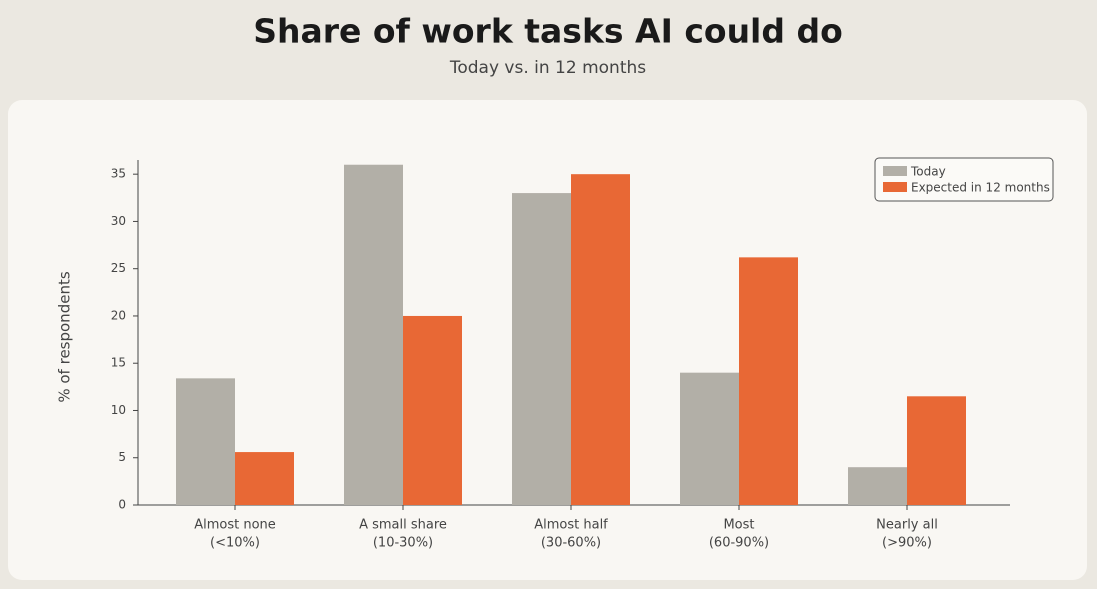 Image resolution: width=1097 pixels, height=589 pixels. What do you see at coordinates (118, 410) in the screenshot?
I see `y-tick-label: 10` at bounding box center [118, 410].